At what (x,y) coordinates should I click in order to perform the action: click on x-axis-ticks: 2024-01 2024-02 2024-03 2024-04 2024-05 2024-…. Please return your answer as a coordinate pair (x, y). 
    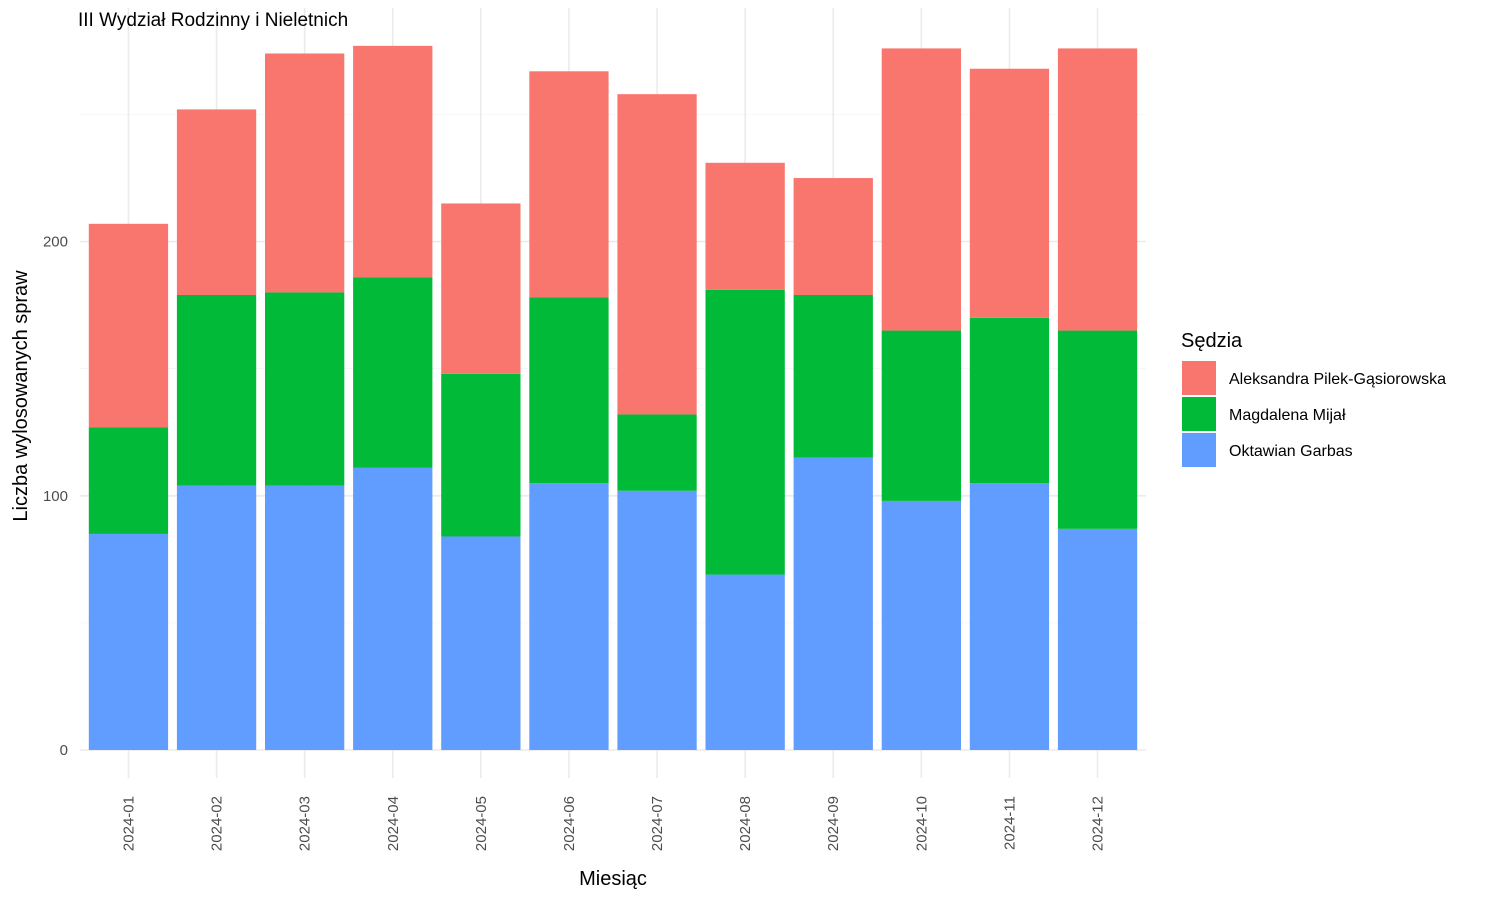
    Looking at the image, I should click on (613, 823).